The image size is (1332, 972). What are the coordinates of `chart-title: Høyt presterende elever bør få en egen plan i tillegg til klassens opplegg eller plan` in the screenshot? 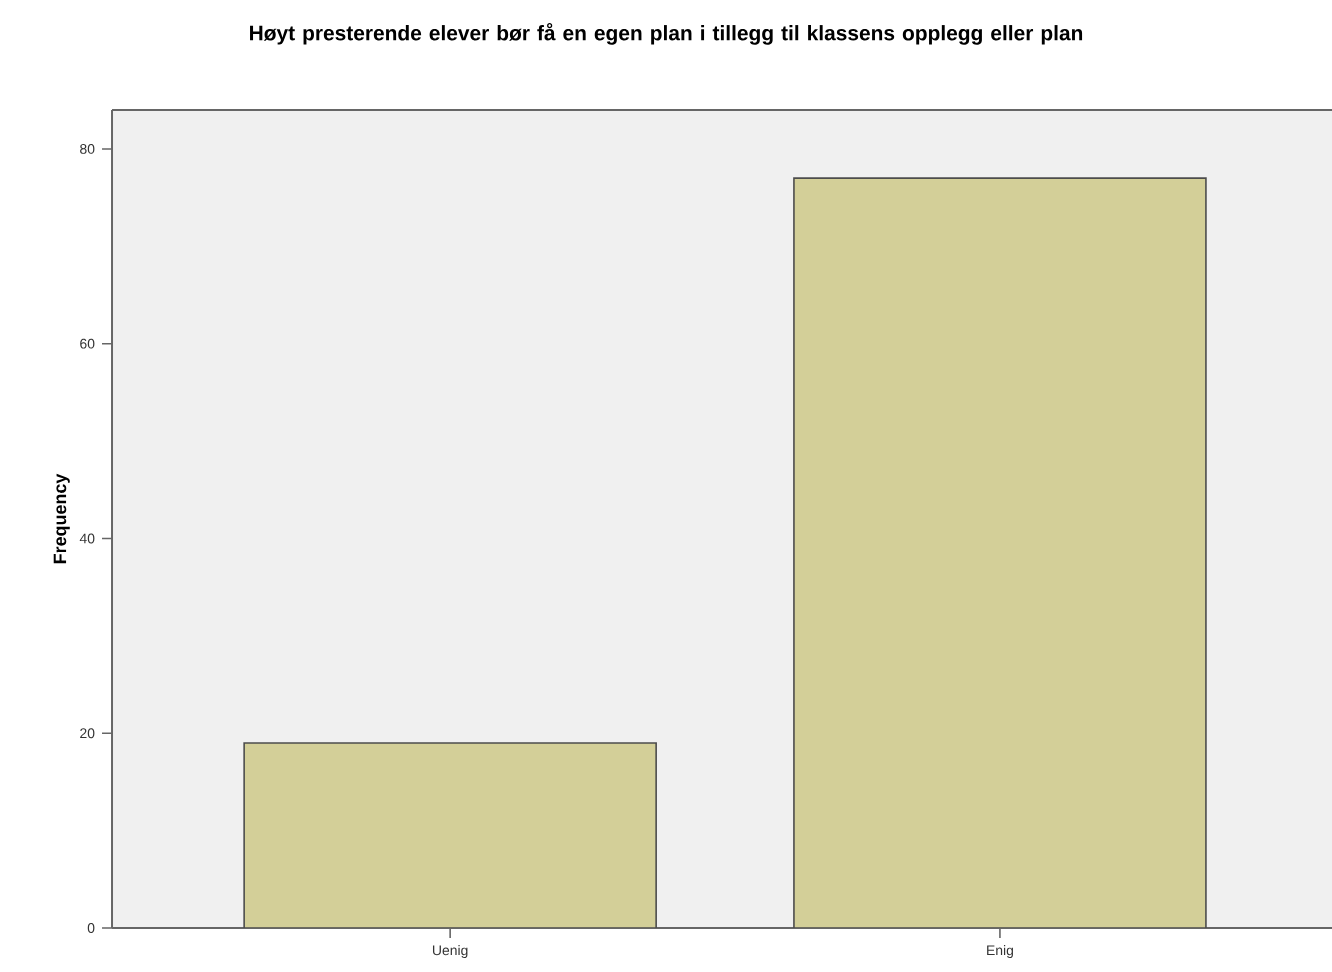 It's located at (666, 34).